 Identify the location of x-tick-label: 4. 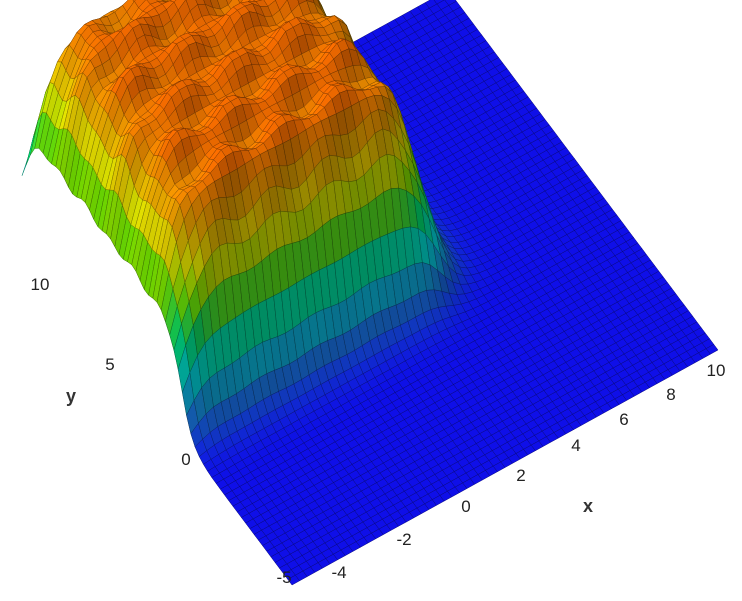
(575, 445).